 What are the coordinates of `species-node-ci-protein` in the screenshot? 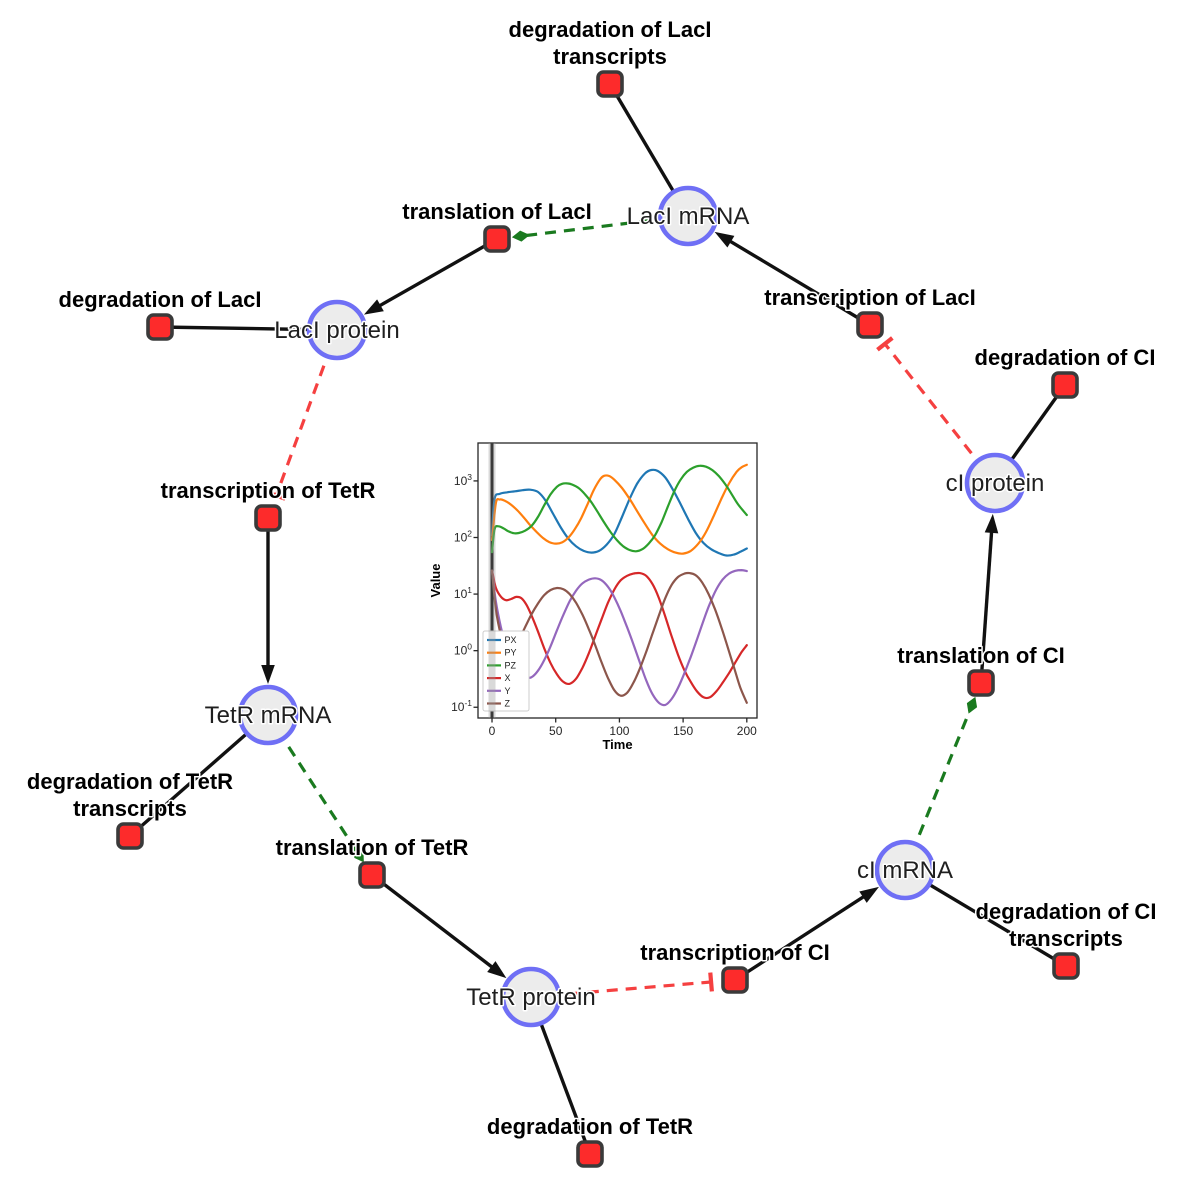 It's located at (995, 483).